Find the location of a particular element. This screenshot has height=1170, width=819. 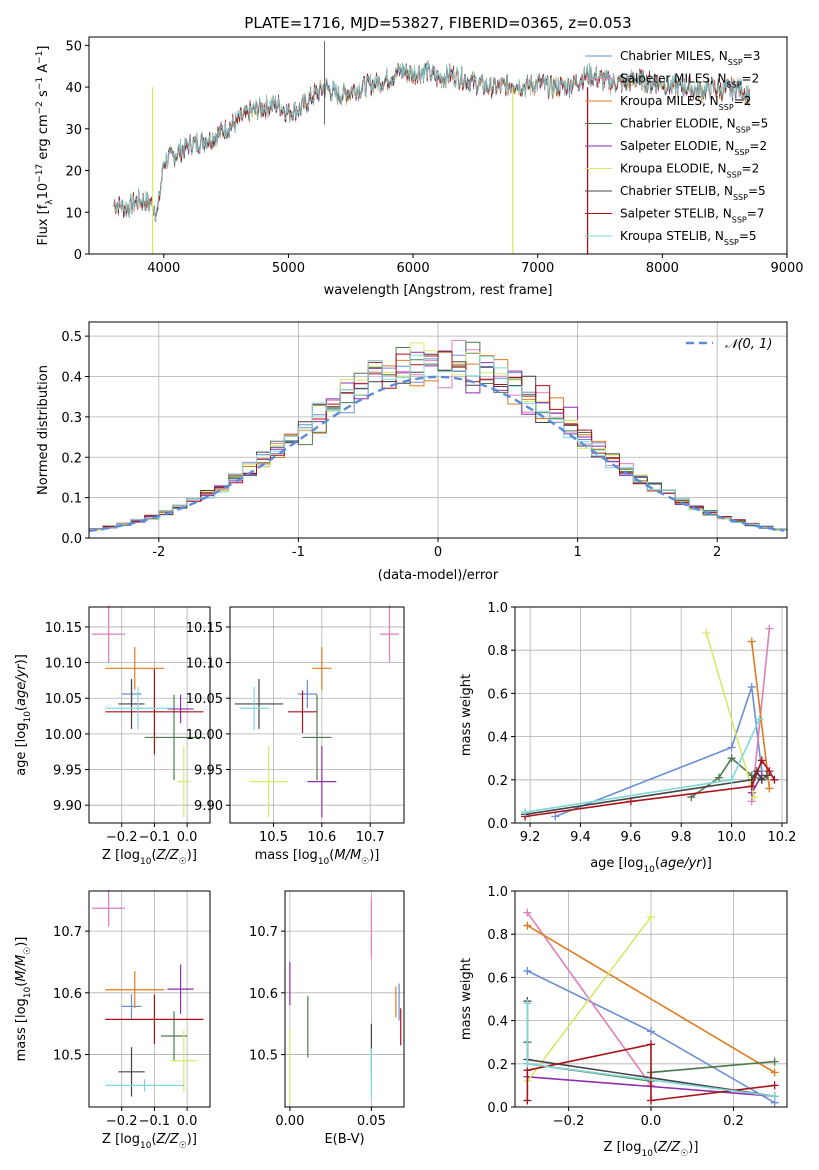

y-tick-label: 10.00 is located at coordinates (63, 735).